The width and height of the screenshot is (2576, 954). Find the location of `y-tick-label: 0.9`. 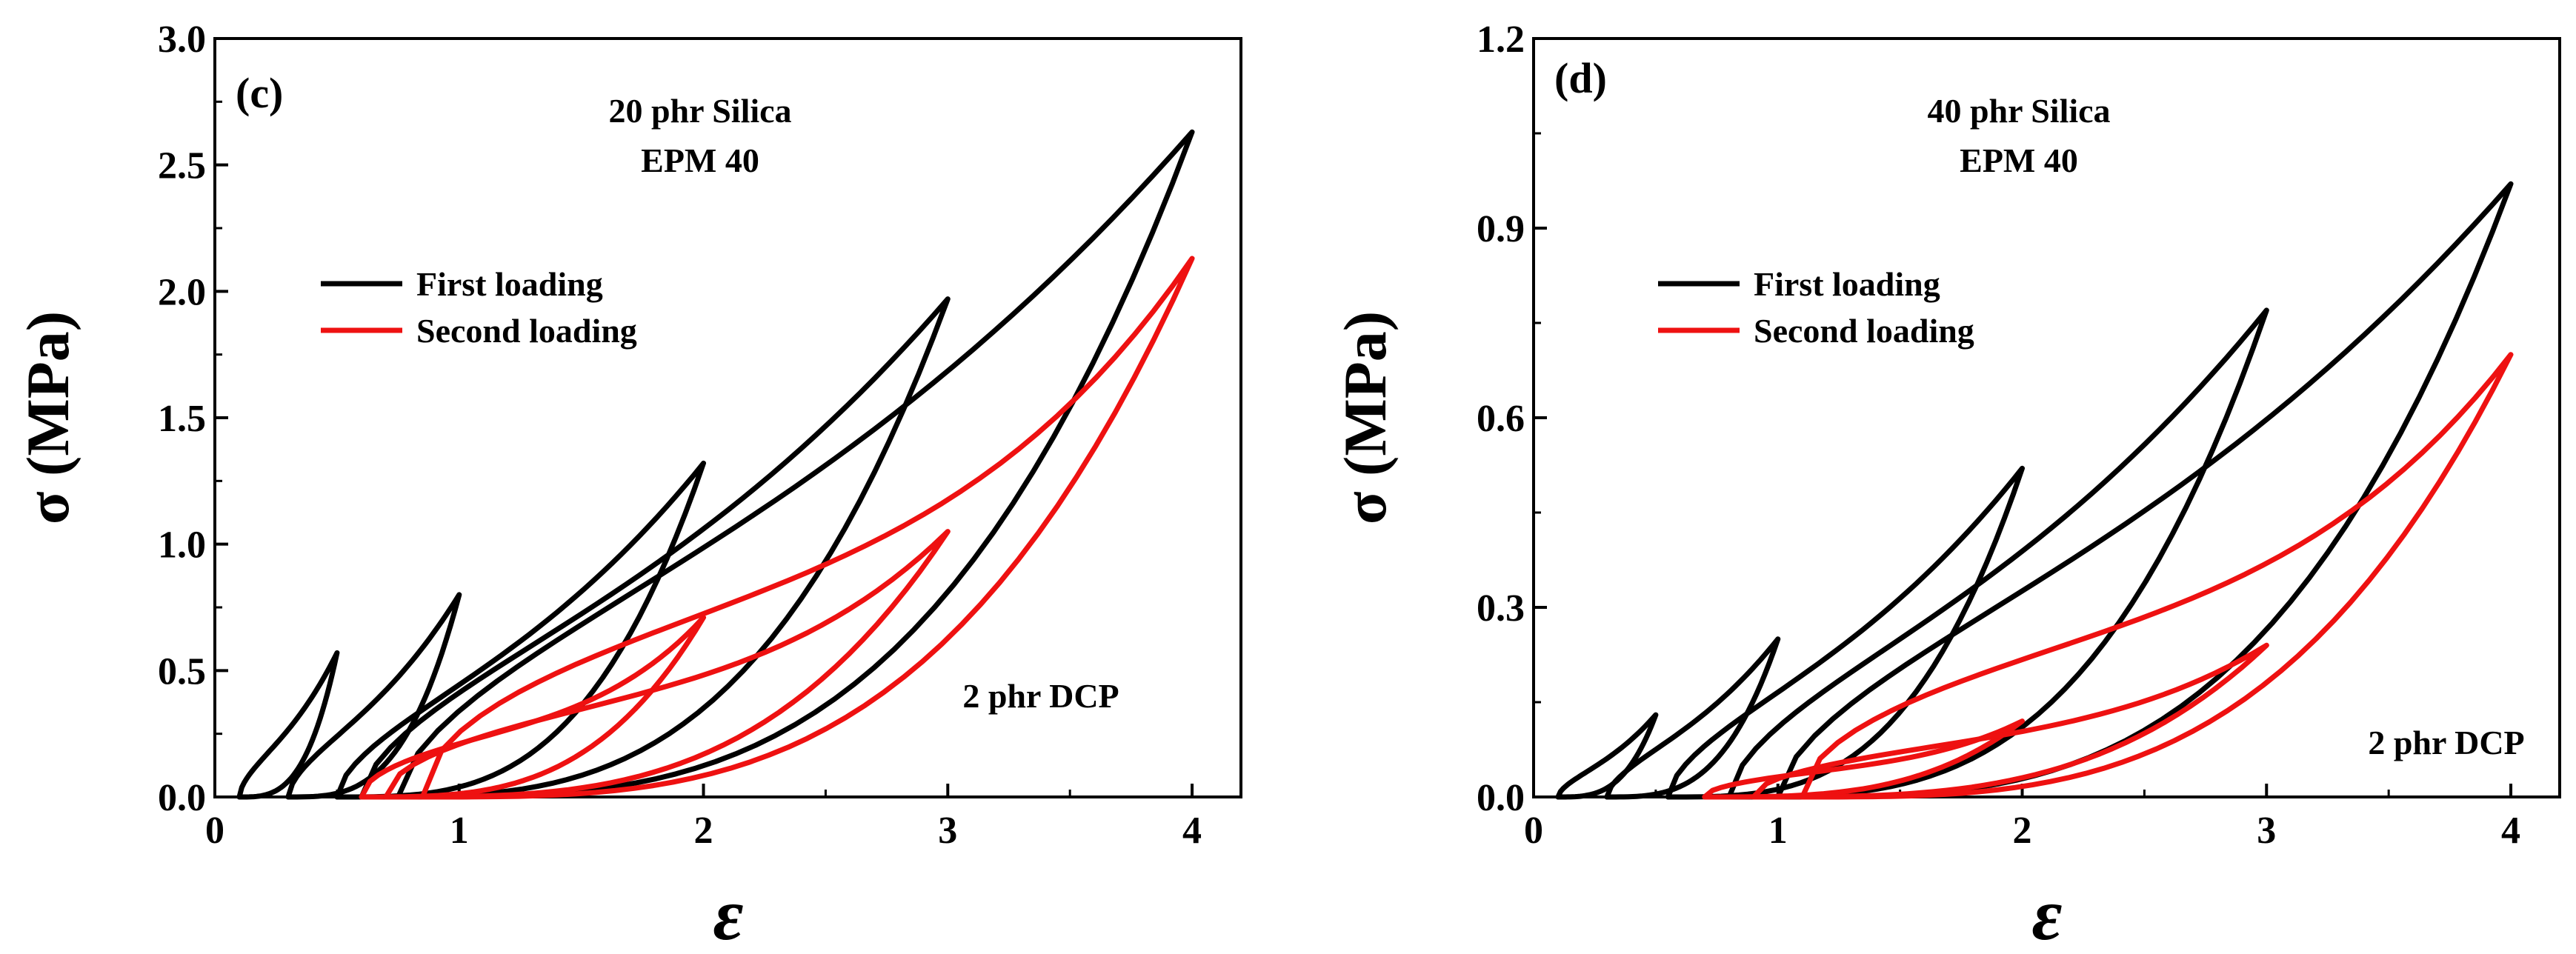

y-tick-label: 0.9 is located at coordinates (1501, 229).